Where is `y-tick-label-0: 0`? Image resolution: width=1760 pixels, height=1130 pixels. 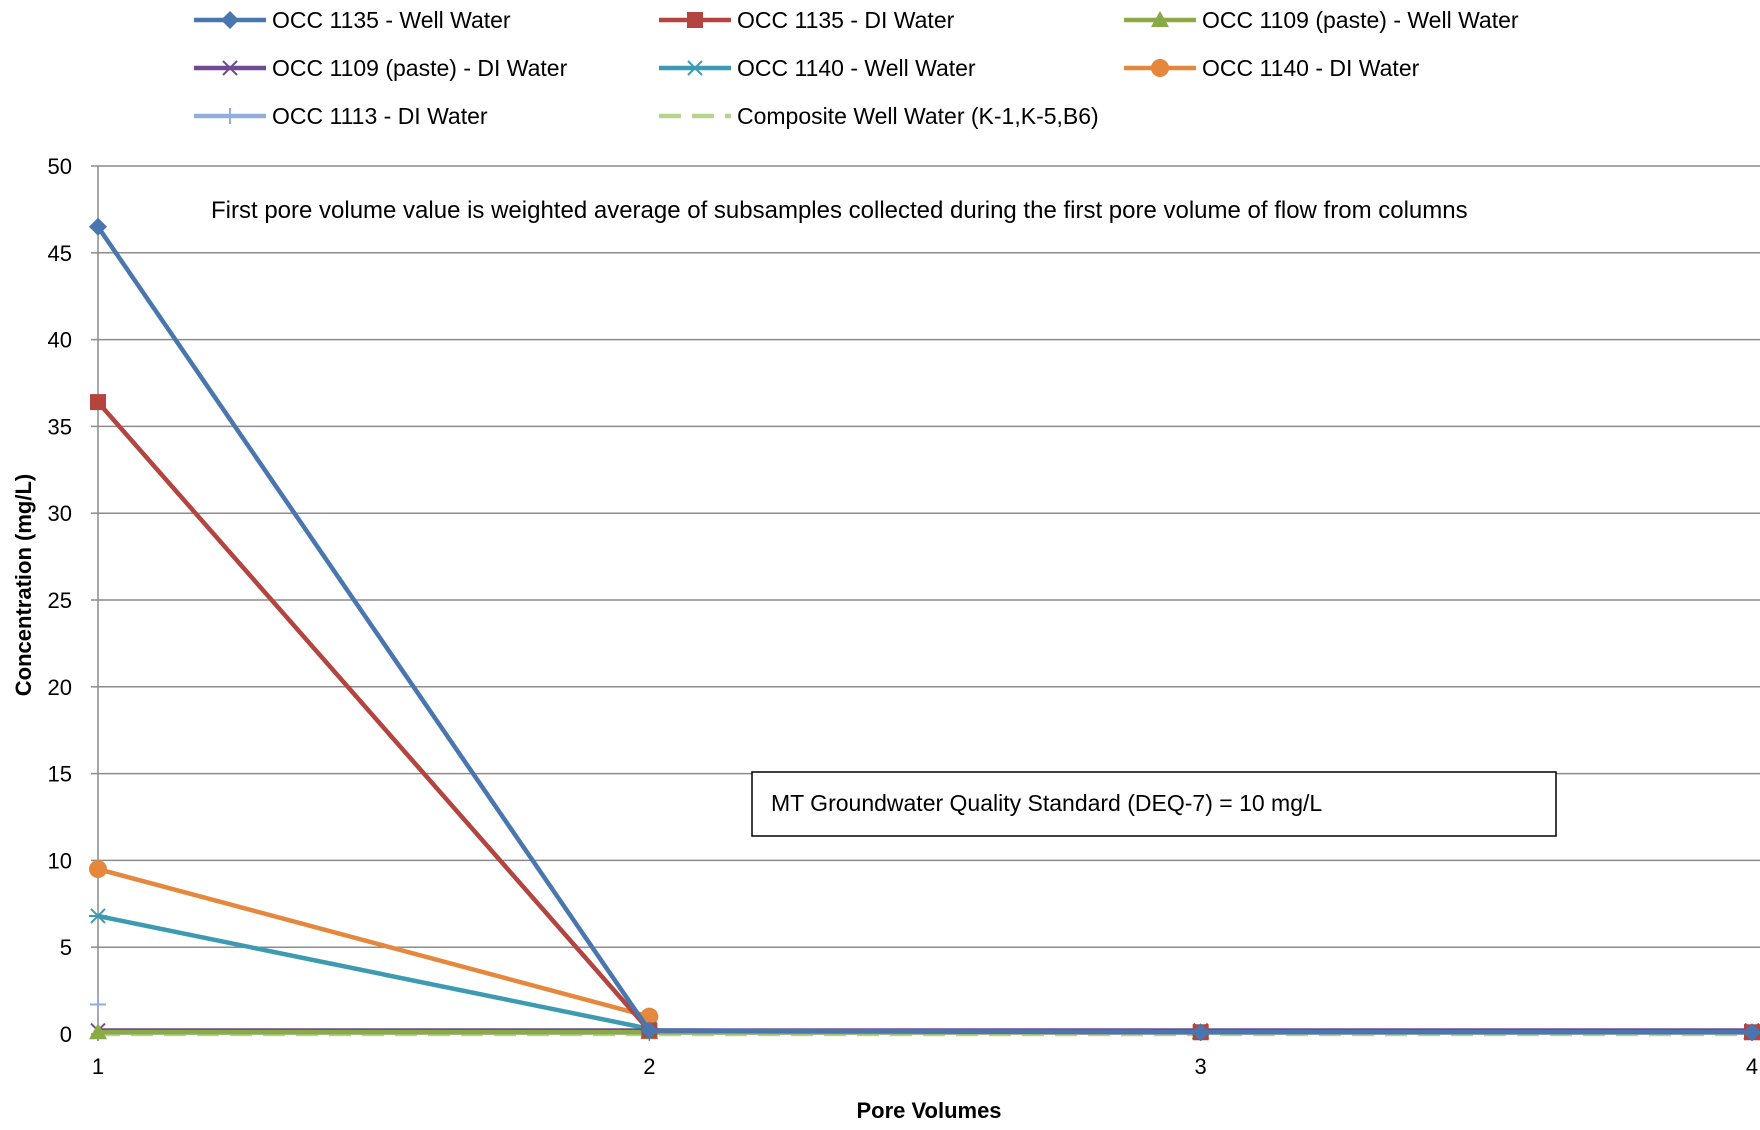 y-tick-label-0: 0 is located at coordinates (66, 1034).